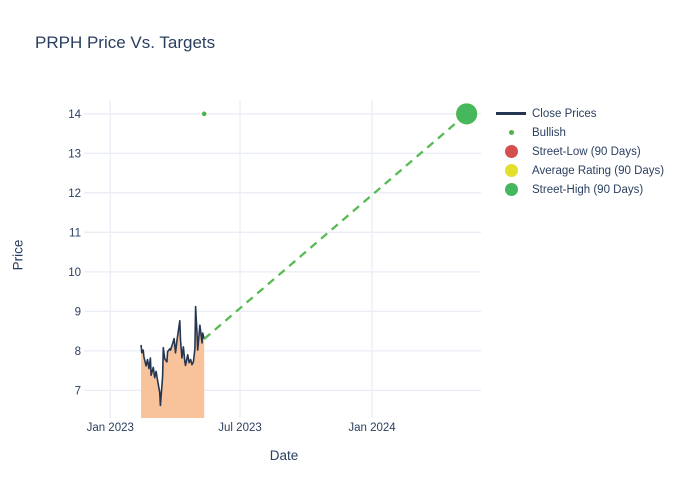  What do you see at coordinates (74, 154) in the screenshot?
I see `y-tick-label: 13` at bounding box center [74, 154].